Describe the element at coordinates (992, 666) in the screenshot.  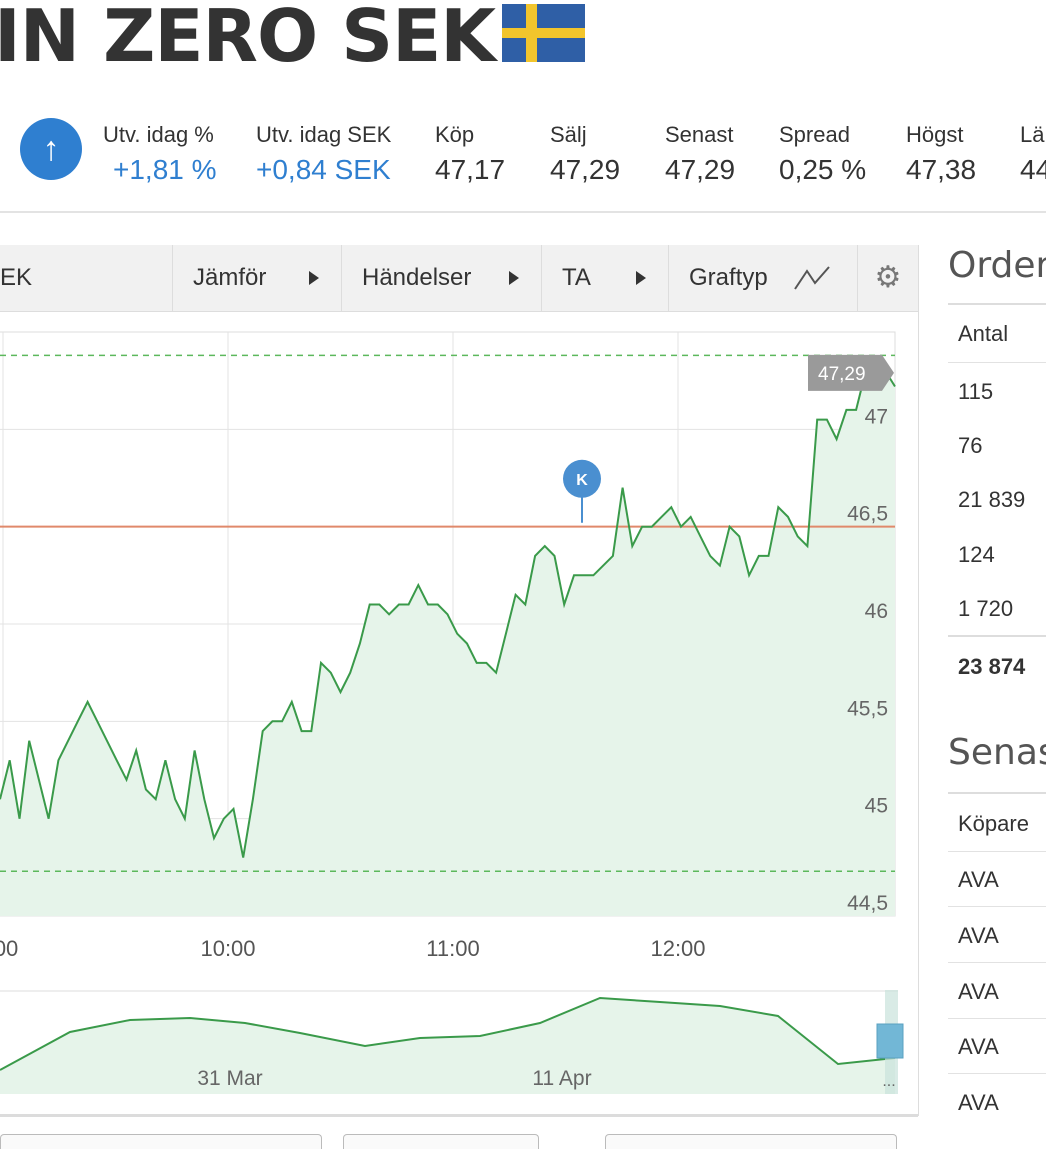
I see `orderbook-total: 23 874` at that location.